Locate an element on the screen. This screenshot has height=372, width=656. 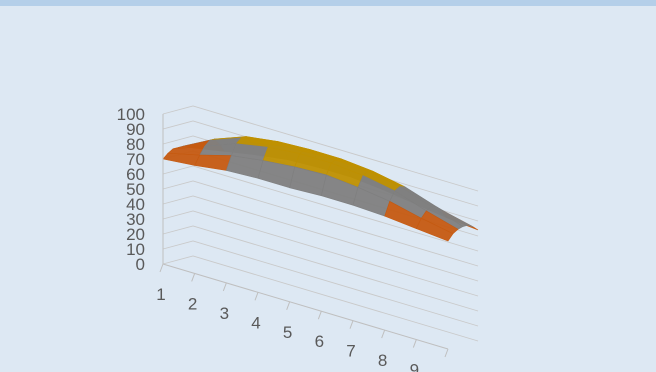
z-tick-label-20: 20 is located at coordinates (135, 234).